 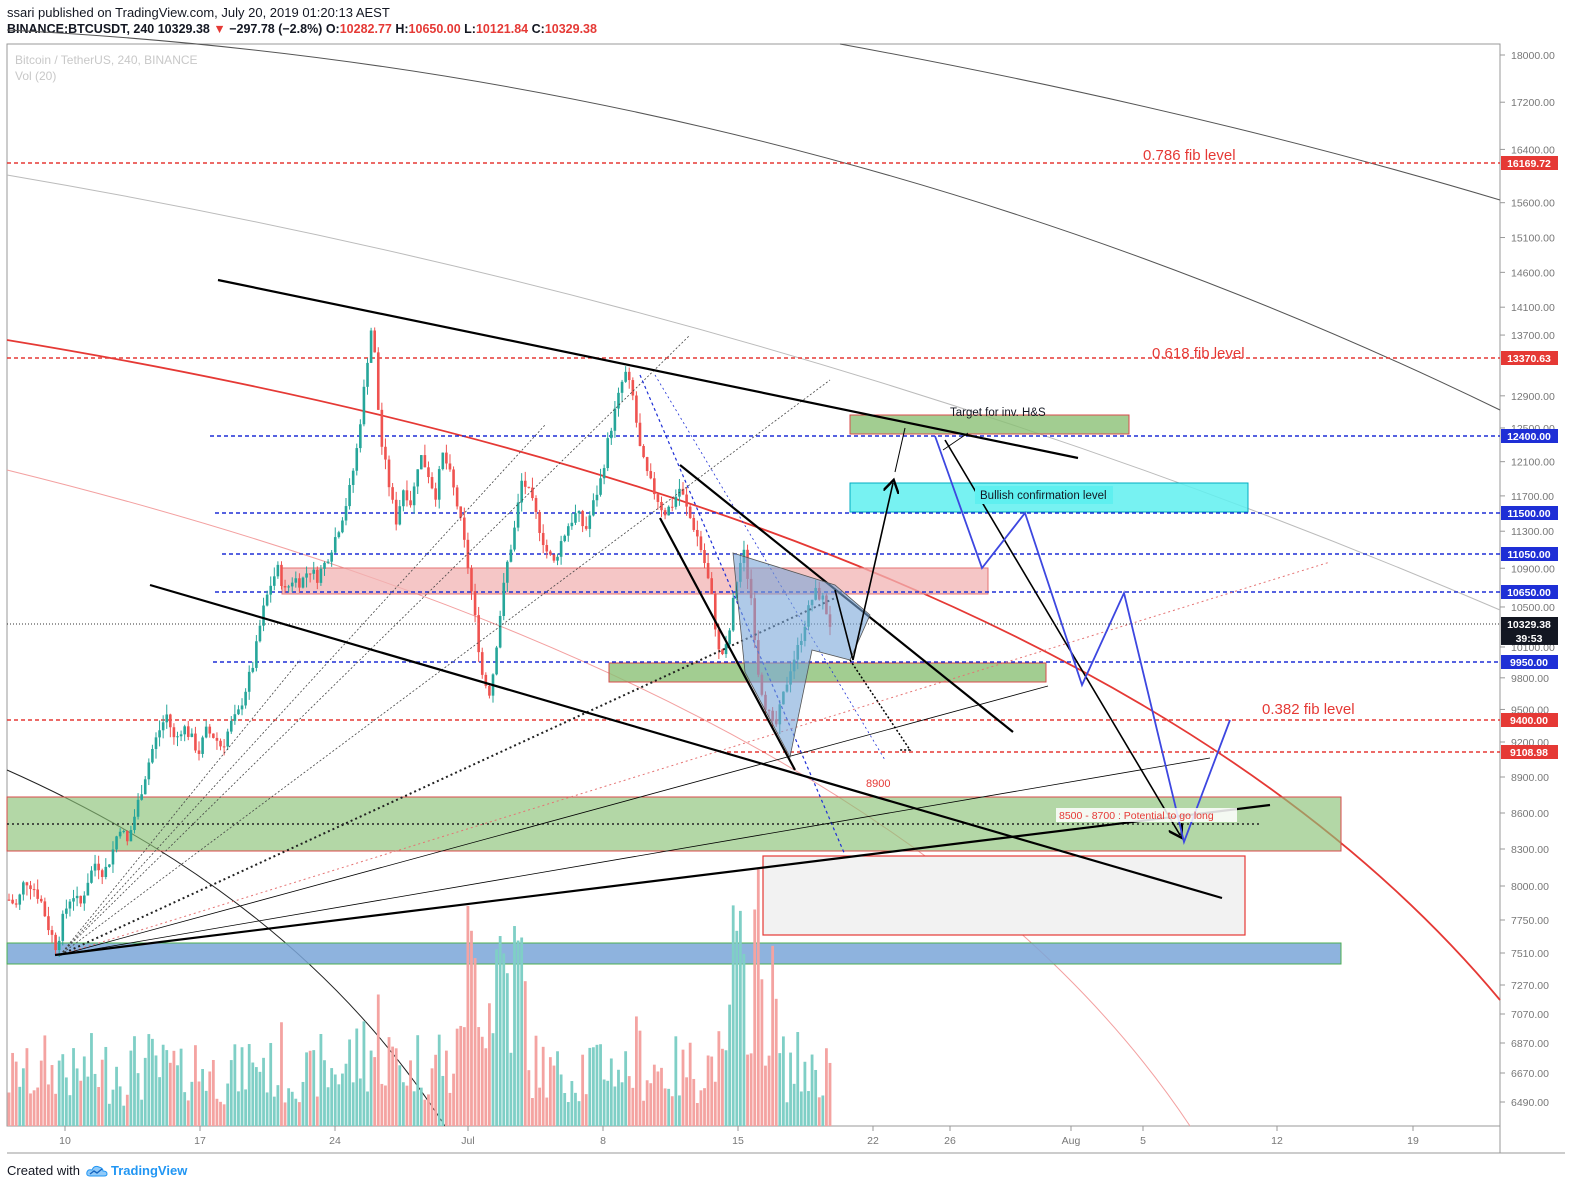 What do you see at coordinates (739, 1136) in the screenshot?
I see `time-axis: 10 17 24 Jul 8 15 22 26 Aug 5 12 19` at bounding box center [739, 1136].